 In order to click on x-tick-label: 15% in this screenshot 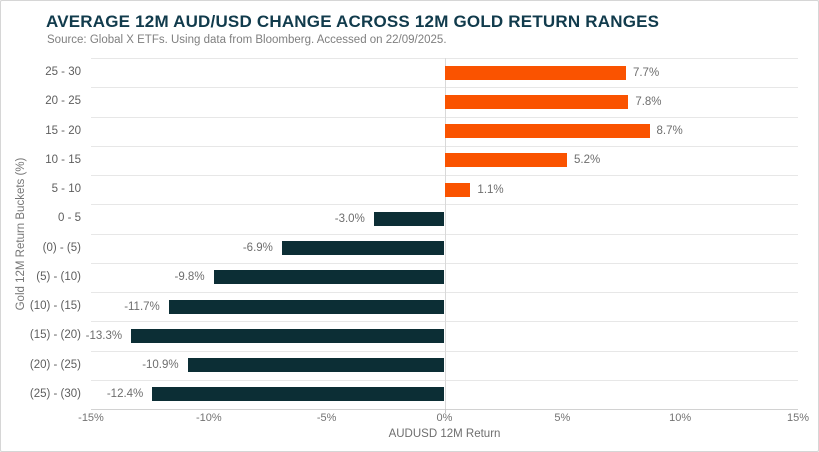, I will do `click(798, 418)`.